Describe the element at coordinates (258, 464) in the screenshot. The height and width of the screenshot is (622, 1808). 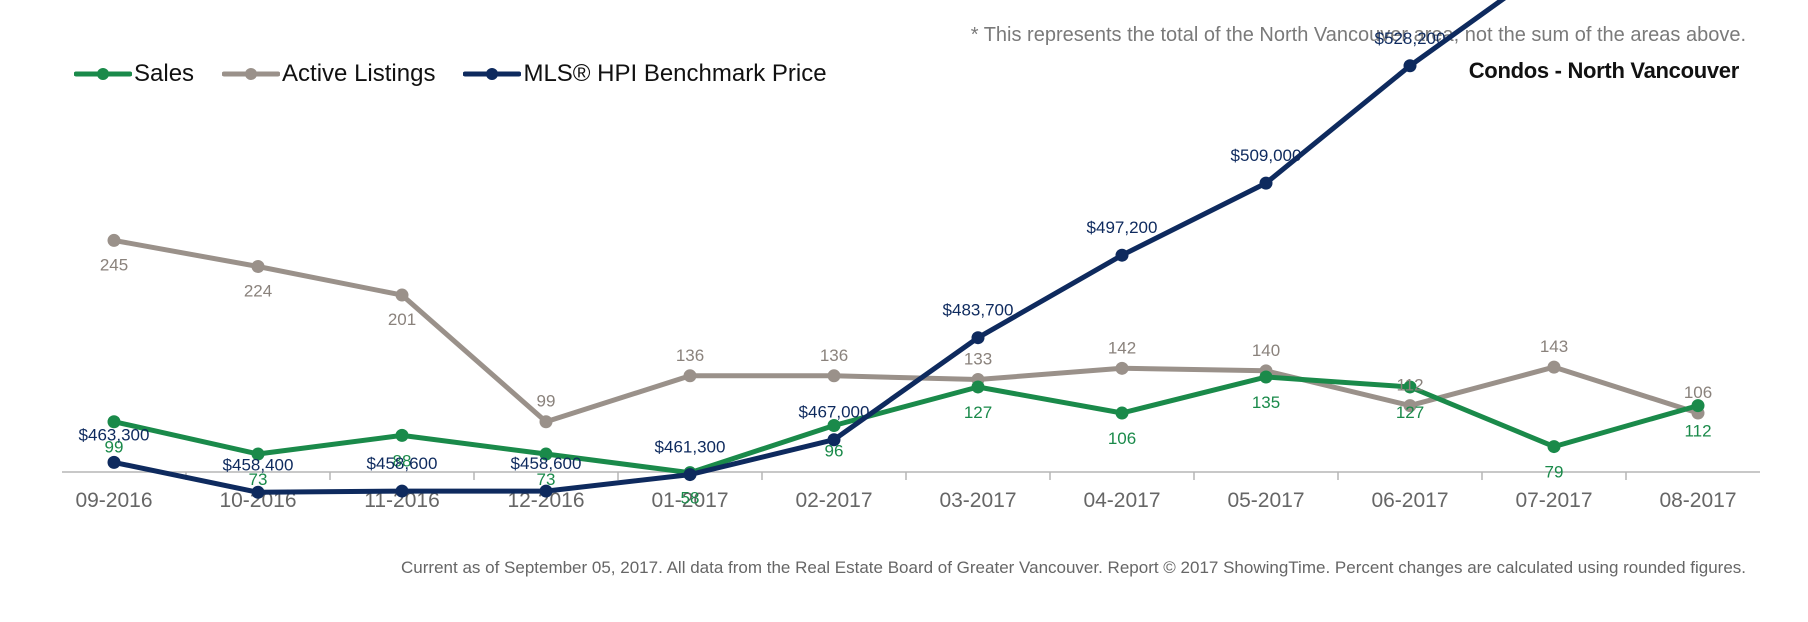
I see `price-data-label: $458,400` at that location.